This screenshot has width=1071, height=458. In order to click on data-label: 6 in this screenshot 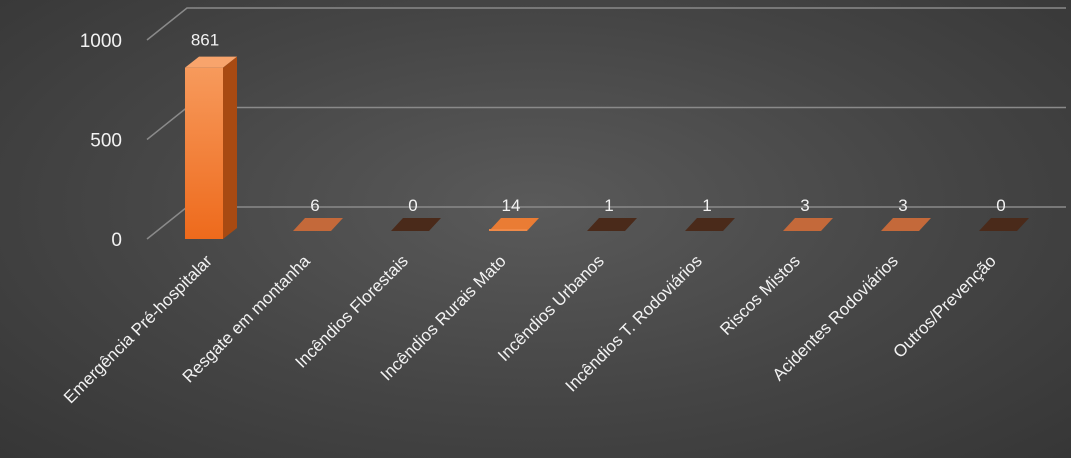, I will do `click(314, 205)`.